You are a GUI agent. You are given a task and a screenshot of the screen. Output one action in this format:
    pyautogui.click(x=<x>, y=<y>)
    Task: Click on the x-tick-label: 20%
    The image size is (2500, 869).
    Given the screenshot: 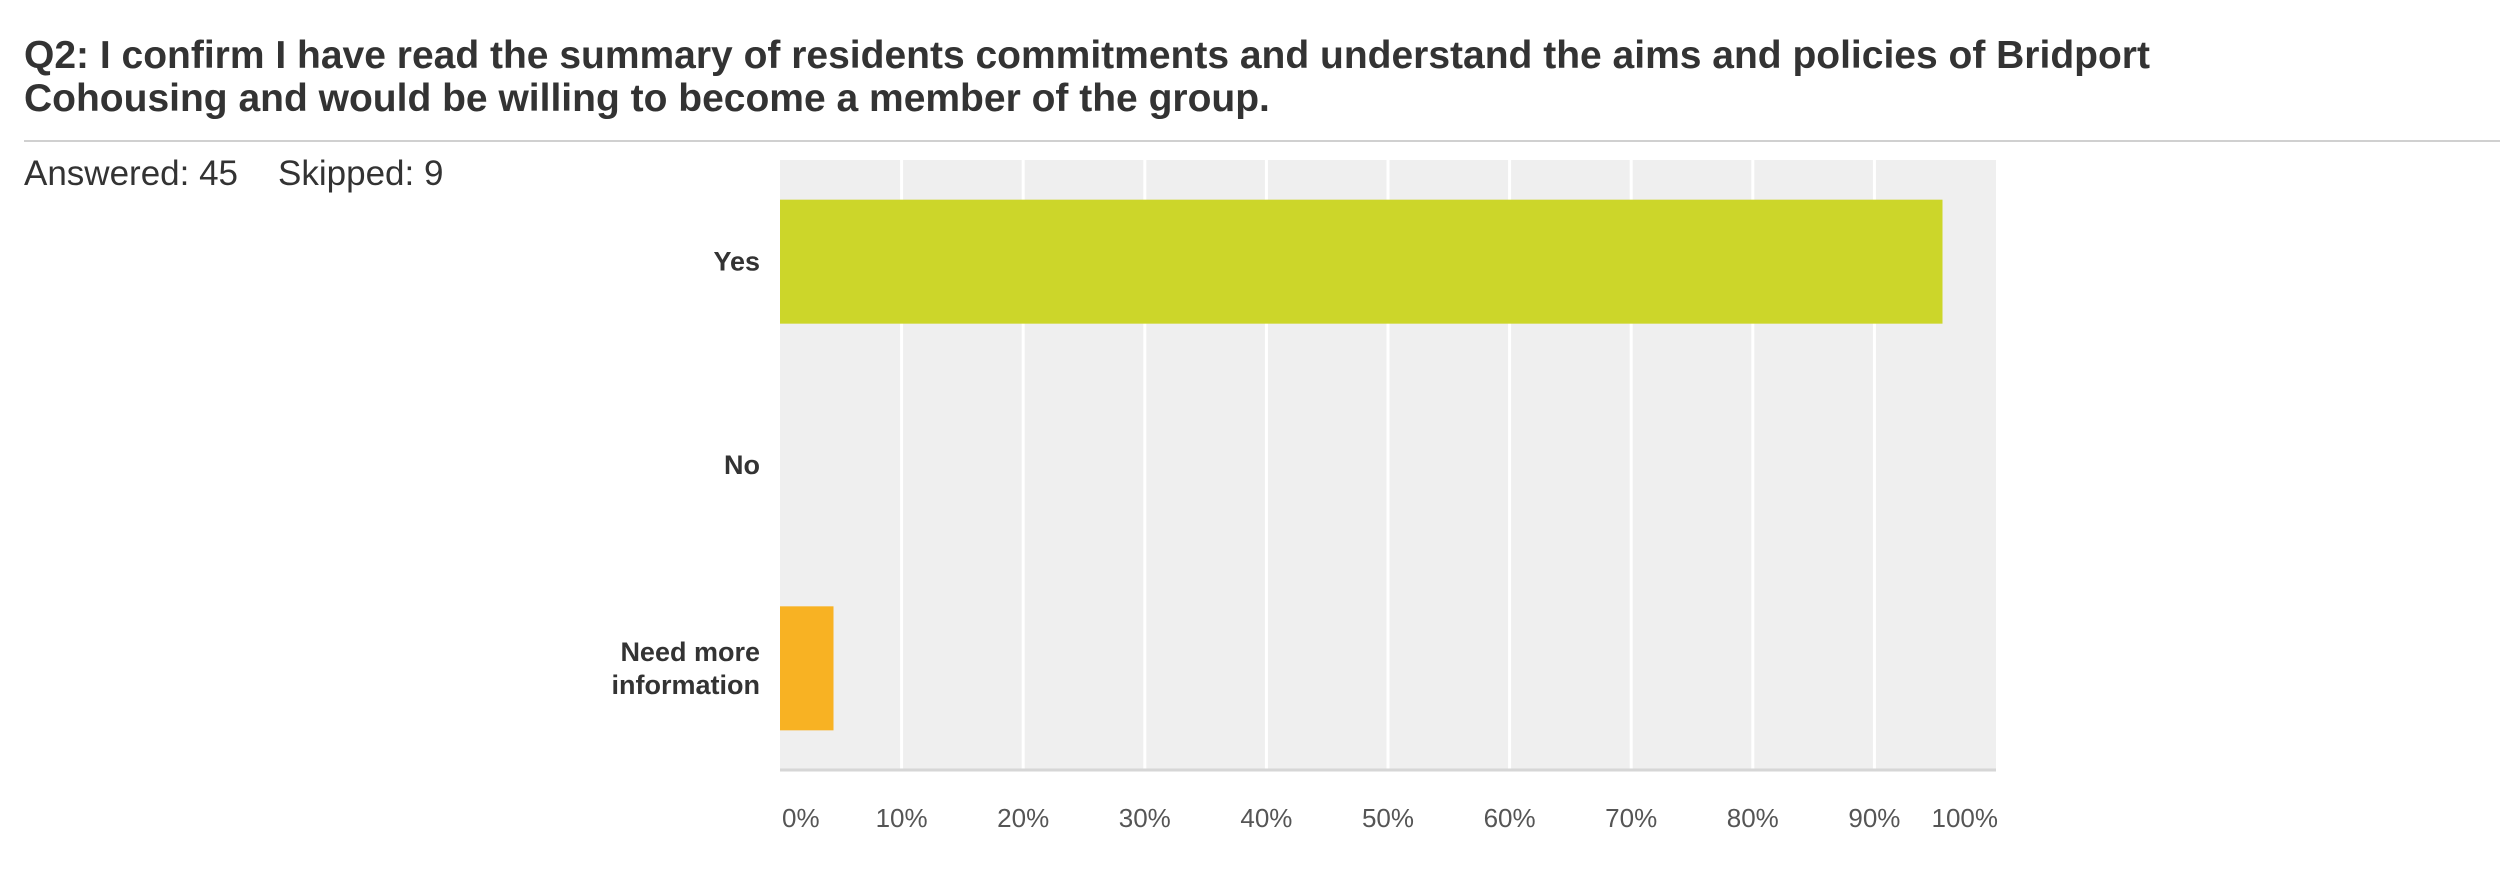 What is the action you would take?
    pyautogui.click(x=1023, y=818)
    